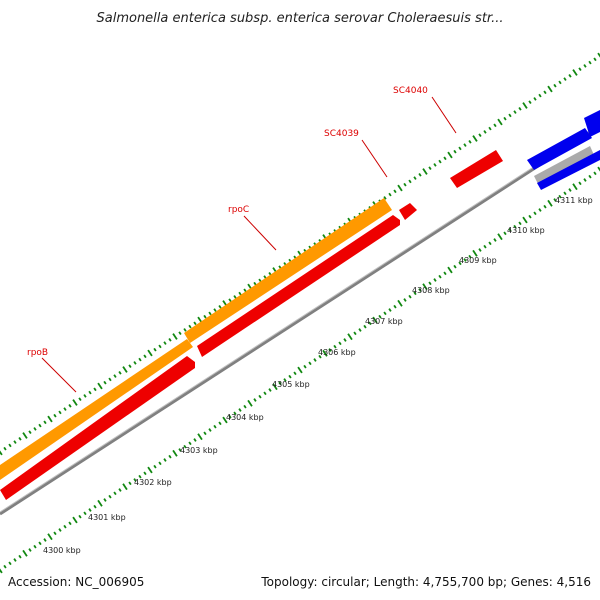 The height and width of the screenshot is (600, 600). I want to click on rpob-leader, so click(59, 375).